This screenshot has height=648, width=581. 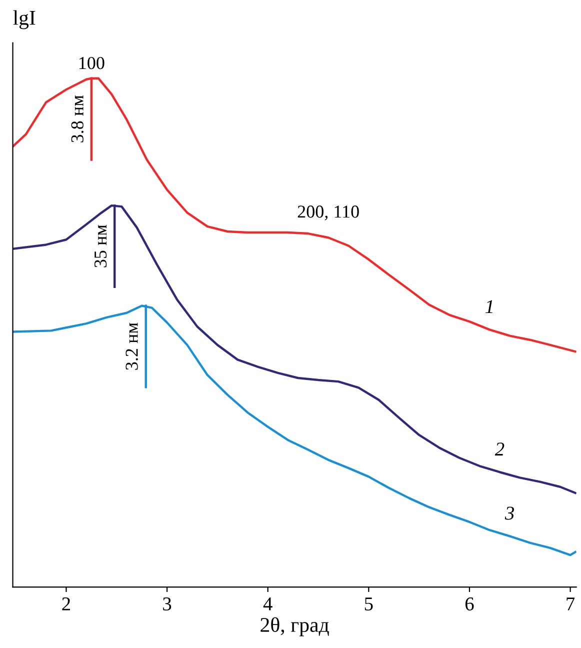 I want to click on y-axis-title: lgI, so click(x=24, y=20).